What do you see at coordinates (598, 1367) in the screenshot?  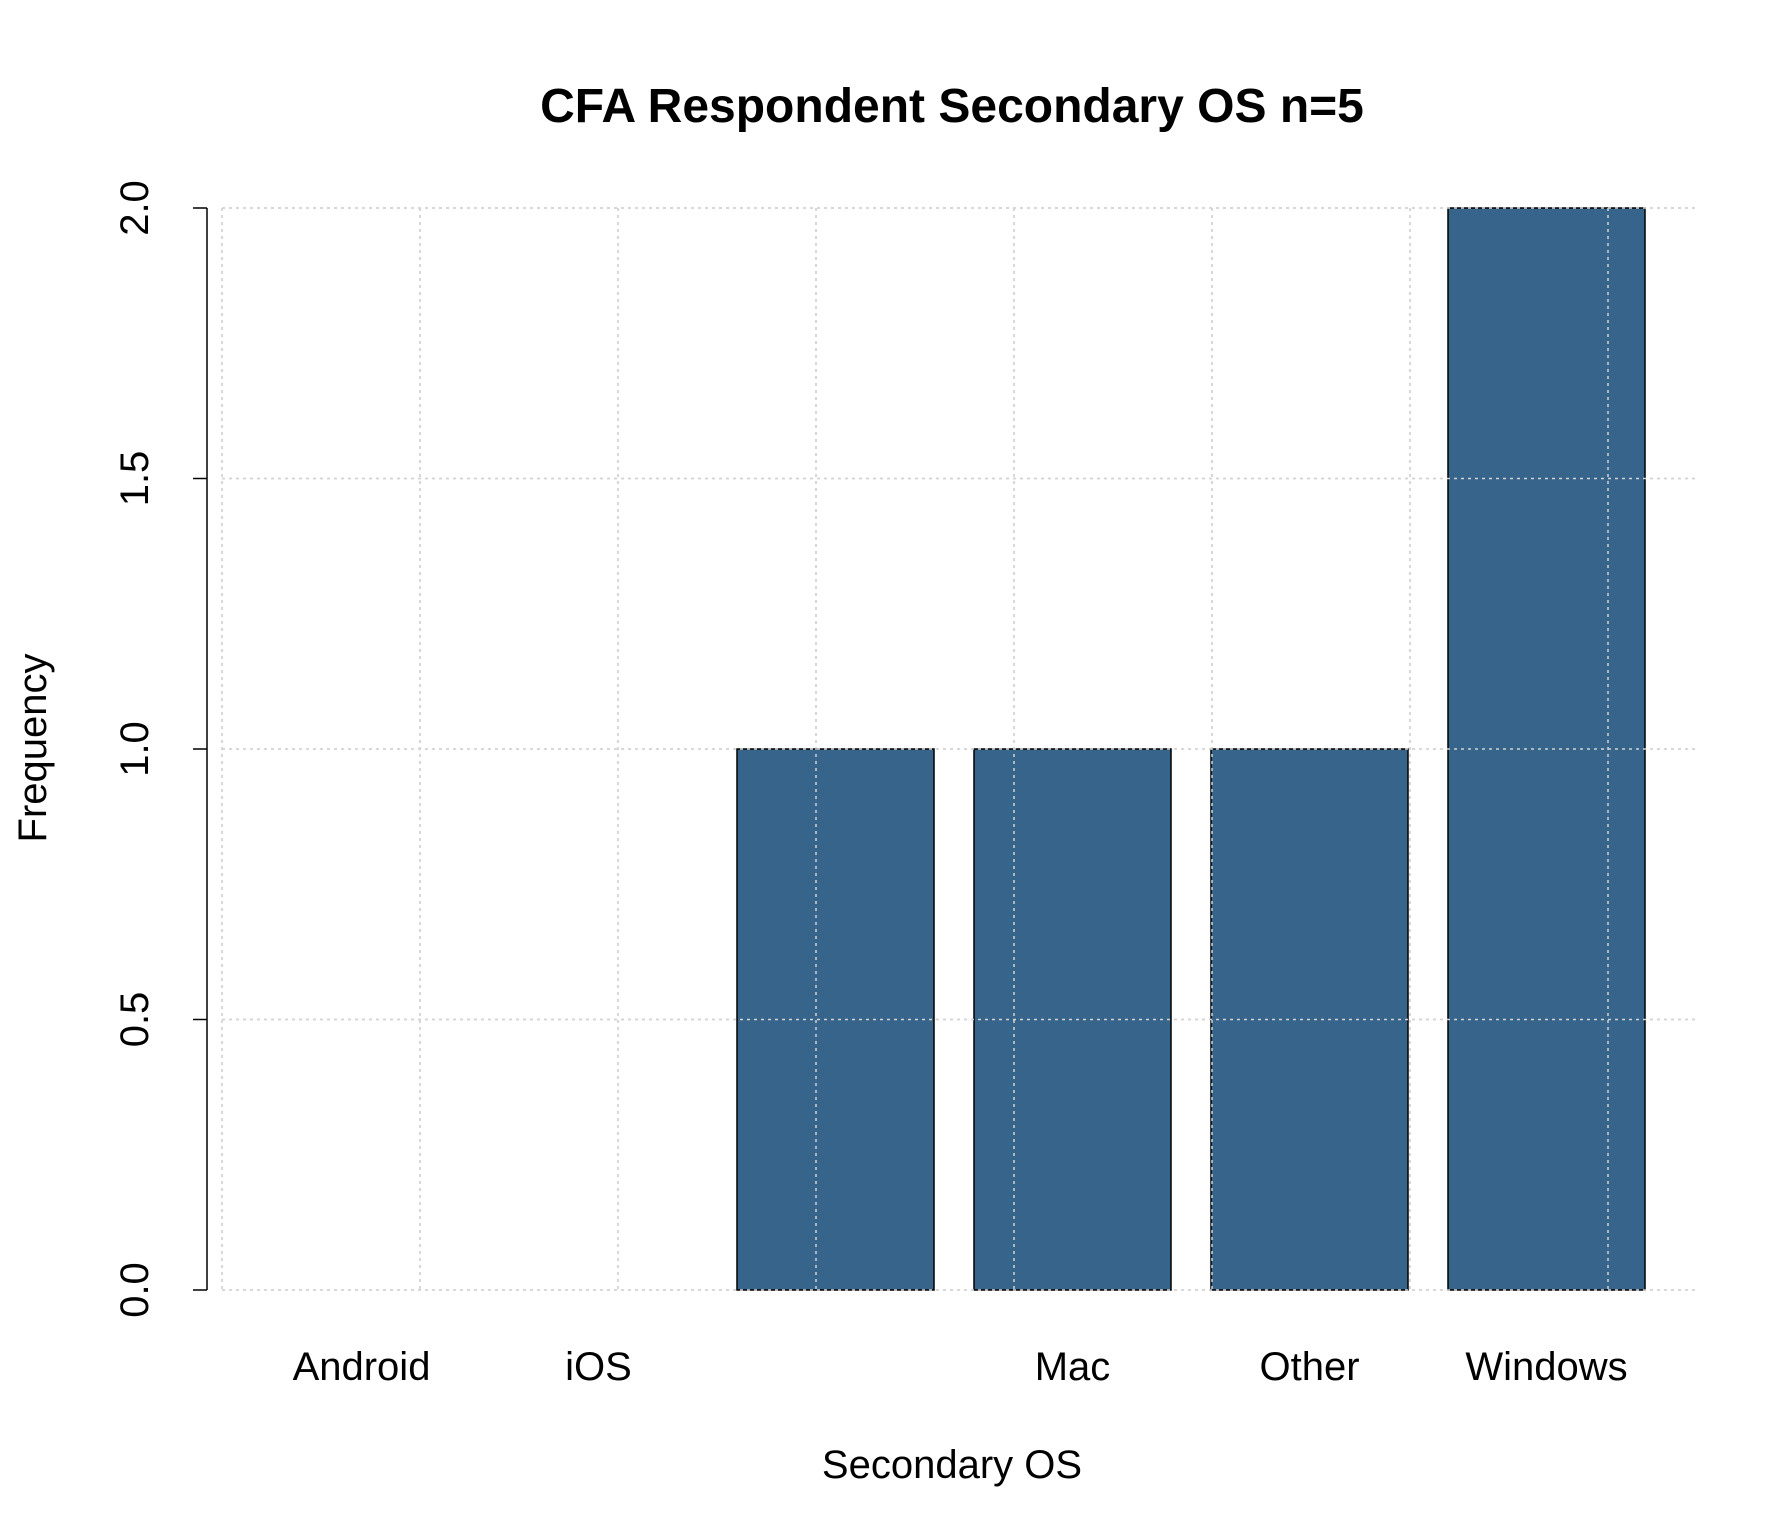 I see `x-tick-label: iOS` at bounding box center [598, 1367].